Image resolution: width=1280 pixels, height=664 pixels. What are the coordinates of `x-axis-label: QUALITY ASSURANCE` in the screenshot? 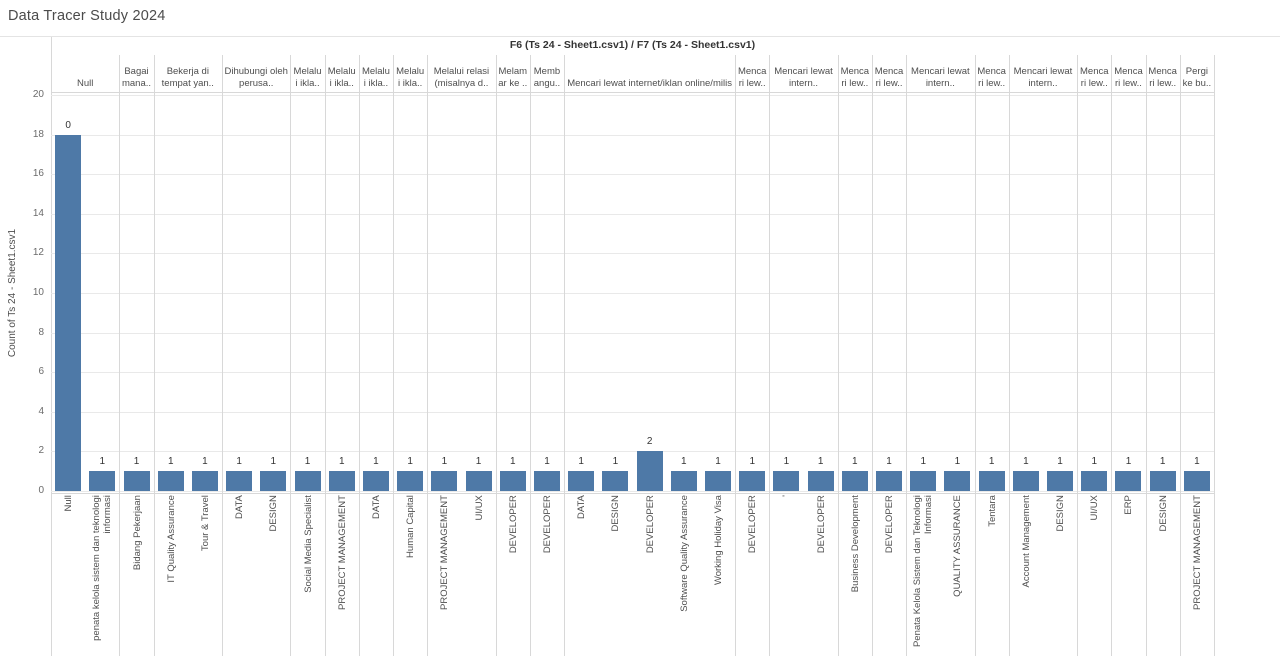 It's located at (957, 545).